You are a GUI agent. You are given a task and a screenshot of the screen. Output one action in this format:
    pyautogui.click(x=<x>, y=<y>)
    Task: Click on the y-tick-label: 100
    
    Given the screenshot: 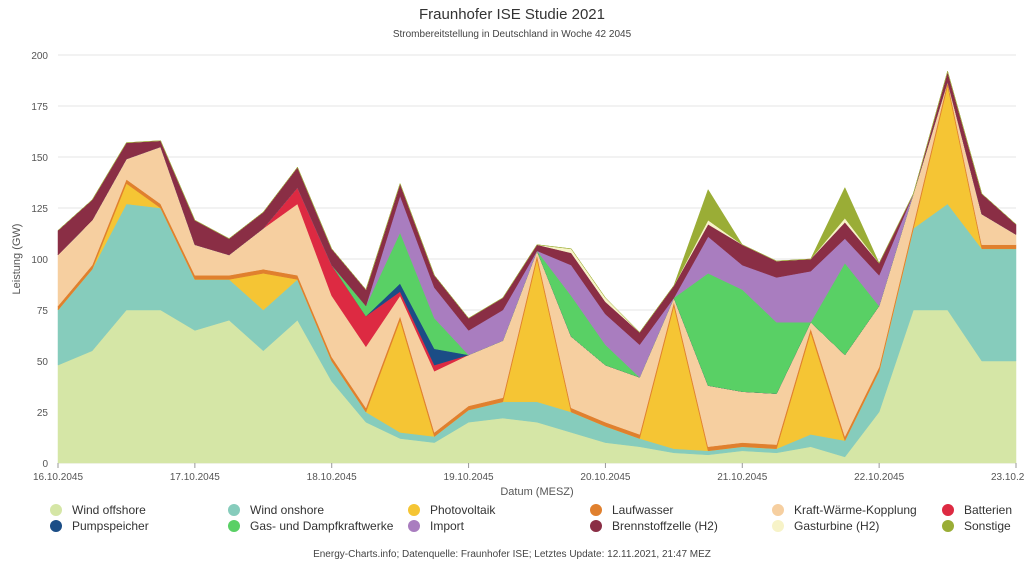 What is the action you would take?
    pyautogui.click(x=39, y=260)
    